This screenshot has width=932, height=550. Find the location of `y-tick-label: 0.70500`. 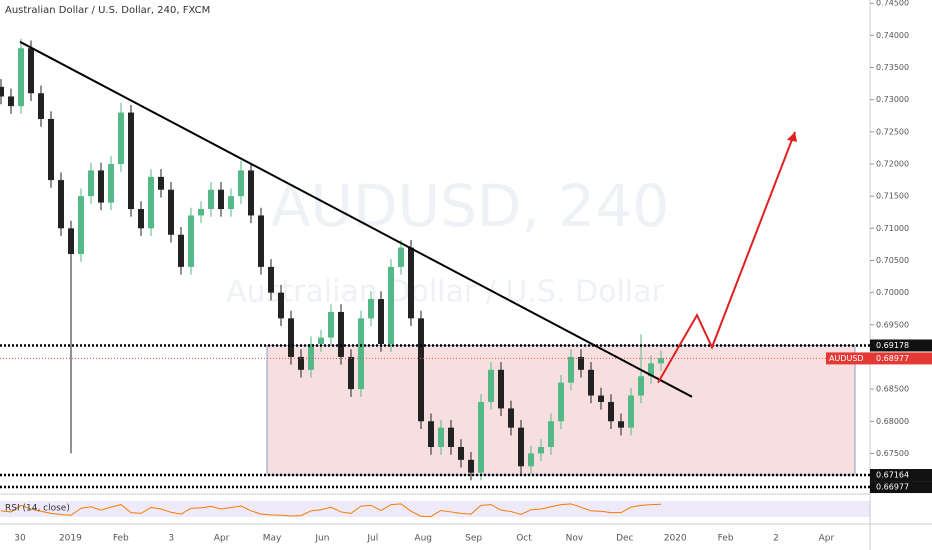

y-tick-label: 0.70500 is located at coordinates (892, 260).